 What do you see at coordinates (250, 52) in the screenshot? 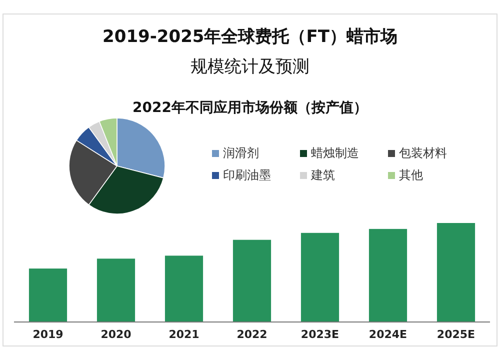
I see `chart-title: 2019-2025年全球费托（FT）蜡市场规模统计及预测` at bounding box center [250, 52].